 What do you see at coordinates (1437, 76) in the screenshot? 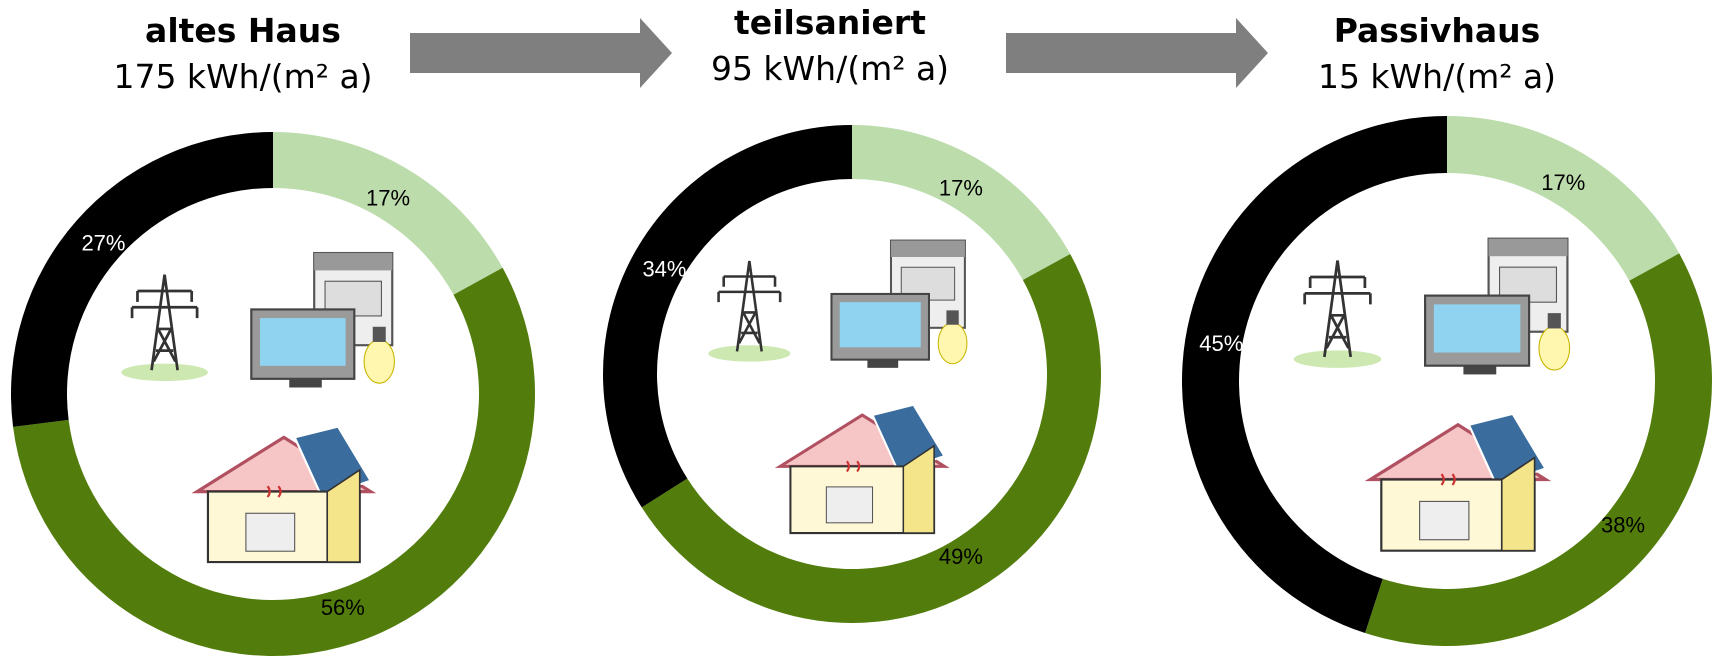
I see `chart-subtitle: 15 kWh/(m² a)` at bounding box center [1437, 76].